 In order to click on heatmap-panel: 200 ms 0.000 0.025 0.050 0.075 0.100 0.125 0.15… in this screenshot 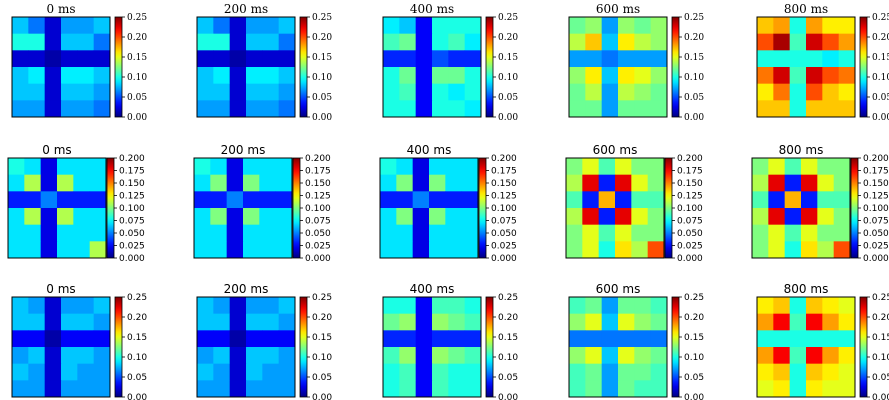, I will do `click(262, 203)`.